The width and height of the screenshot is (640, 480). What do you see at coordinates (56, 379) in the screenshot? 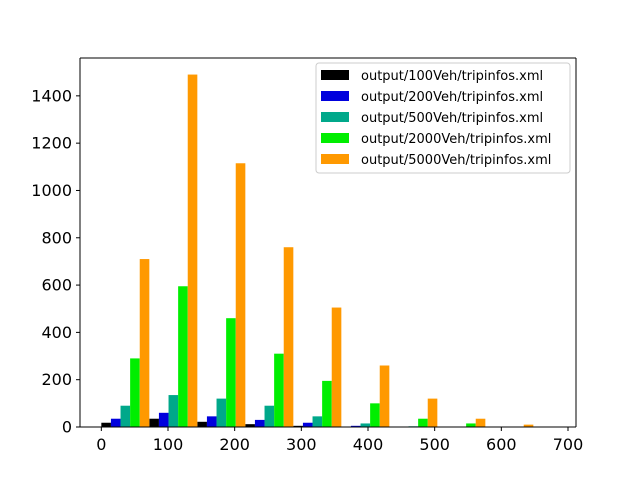
I see `y-tick-label-2: 200` at bounding box center [56, 379].